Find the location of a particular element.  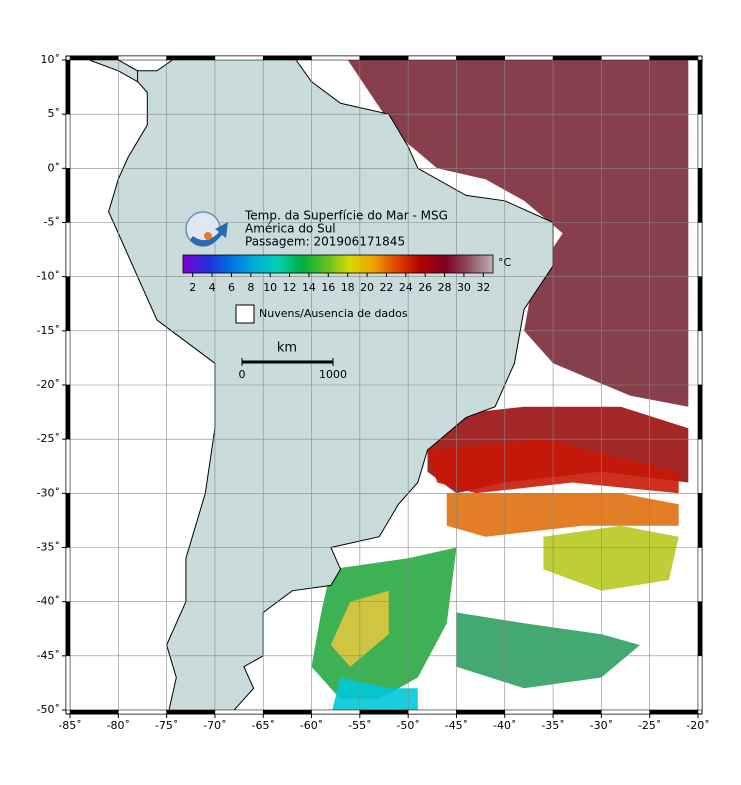

y-tick-label: -10˚ is located at coordinates (48, 276).